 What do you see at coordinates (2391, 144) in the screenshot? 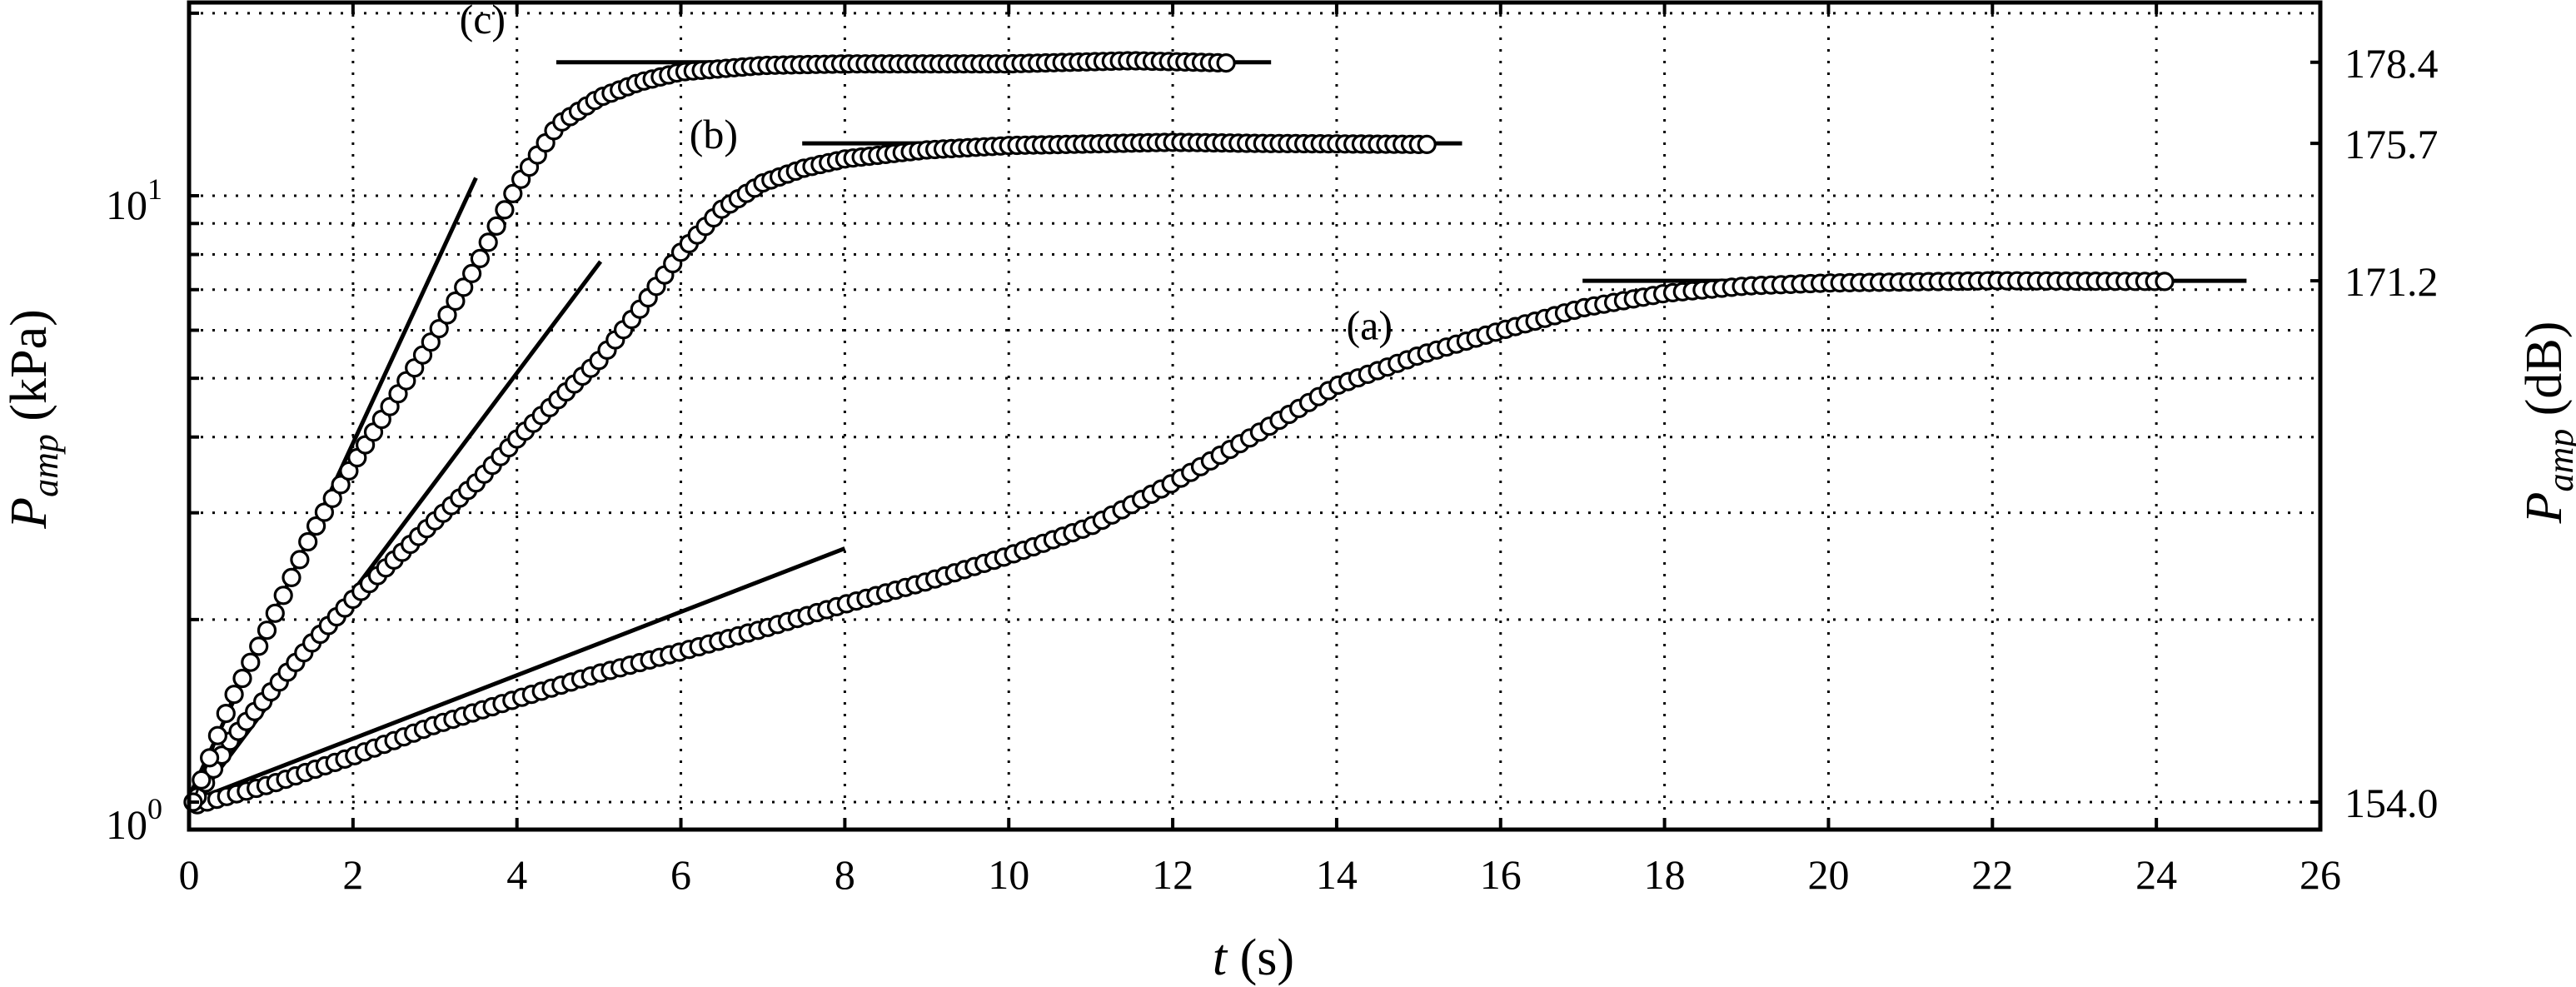
I see `right-tick-label-db: 175.7` at bounding box center [2391, 144].